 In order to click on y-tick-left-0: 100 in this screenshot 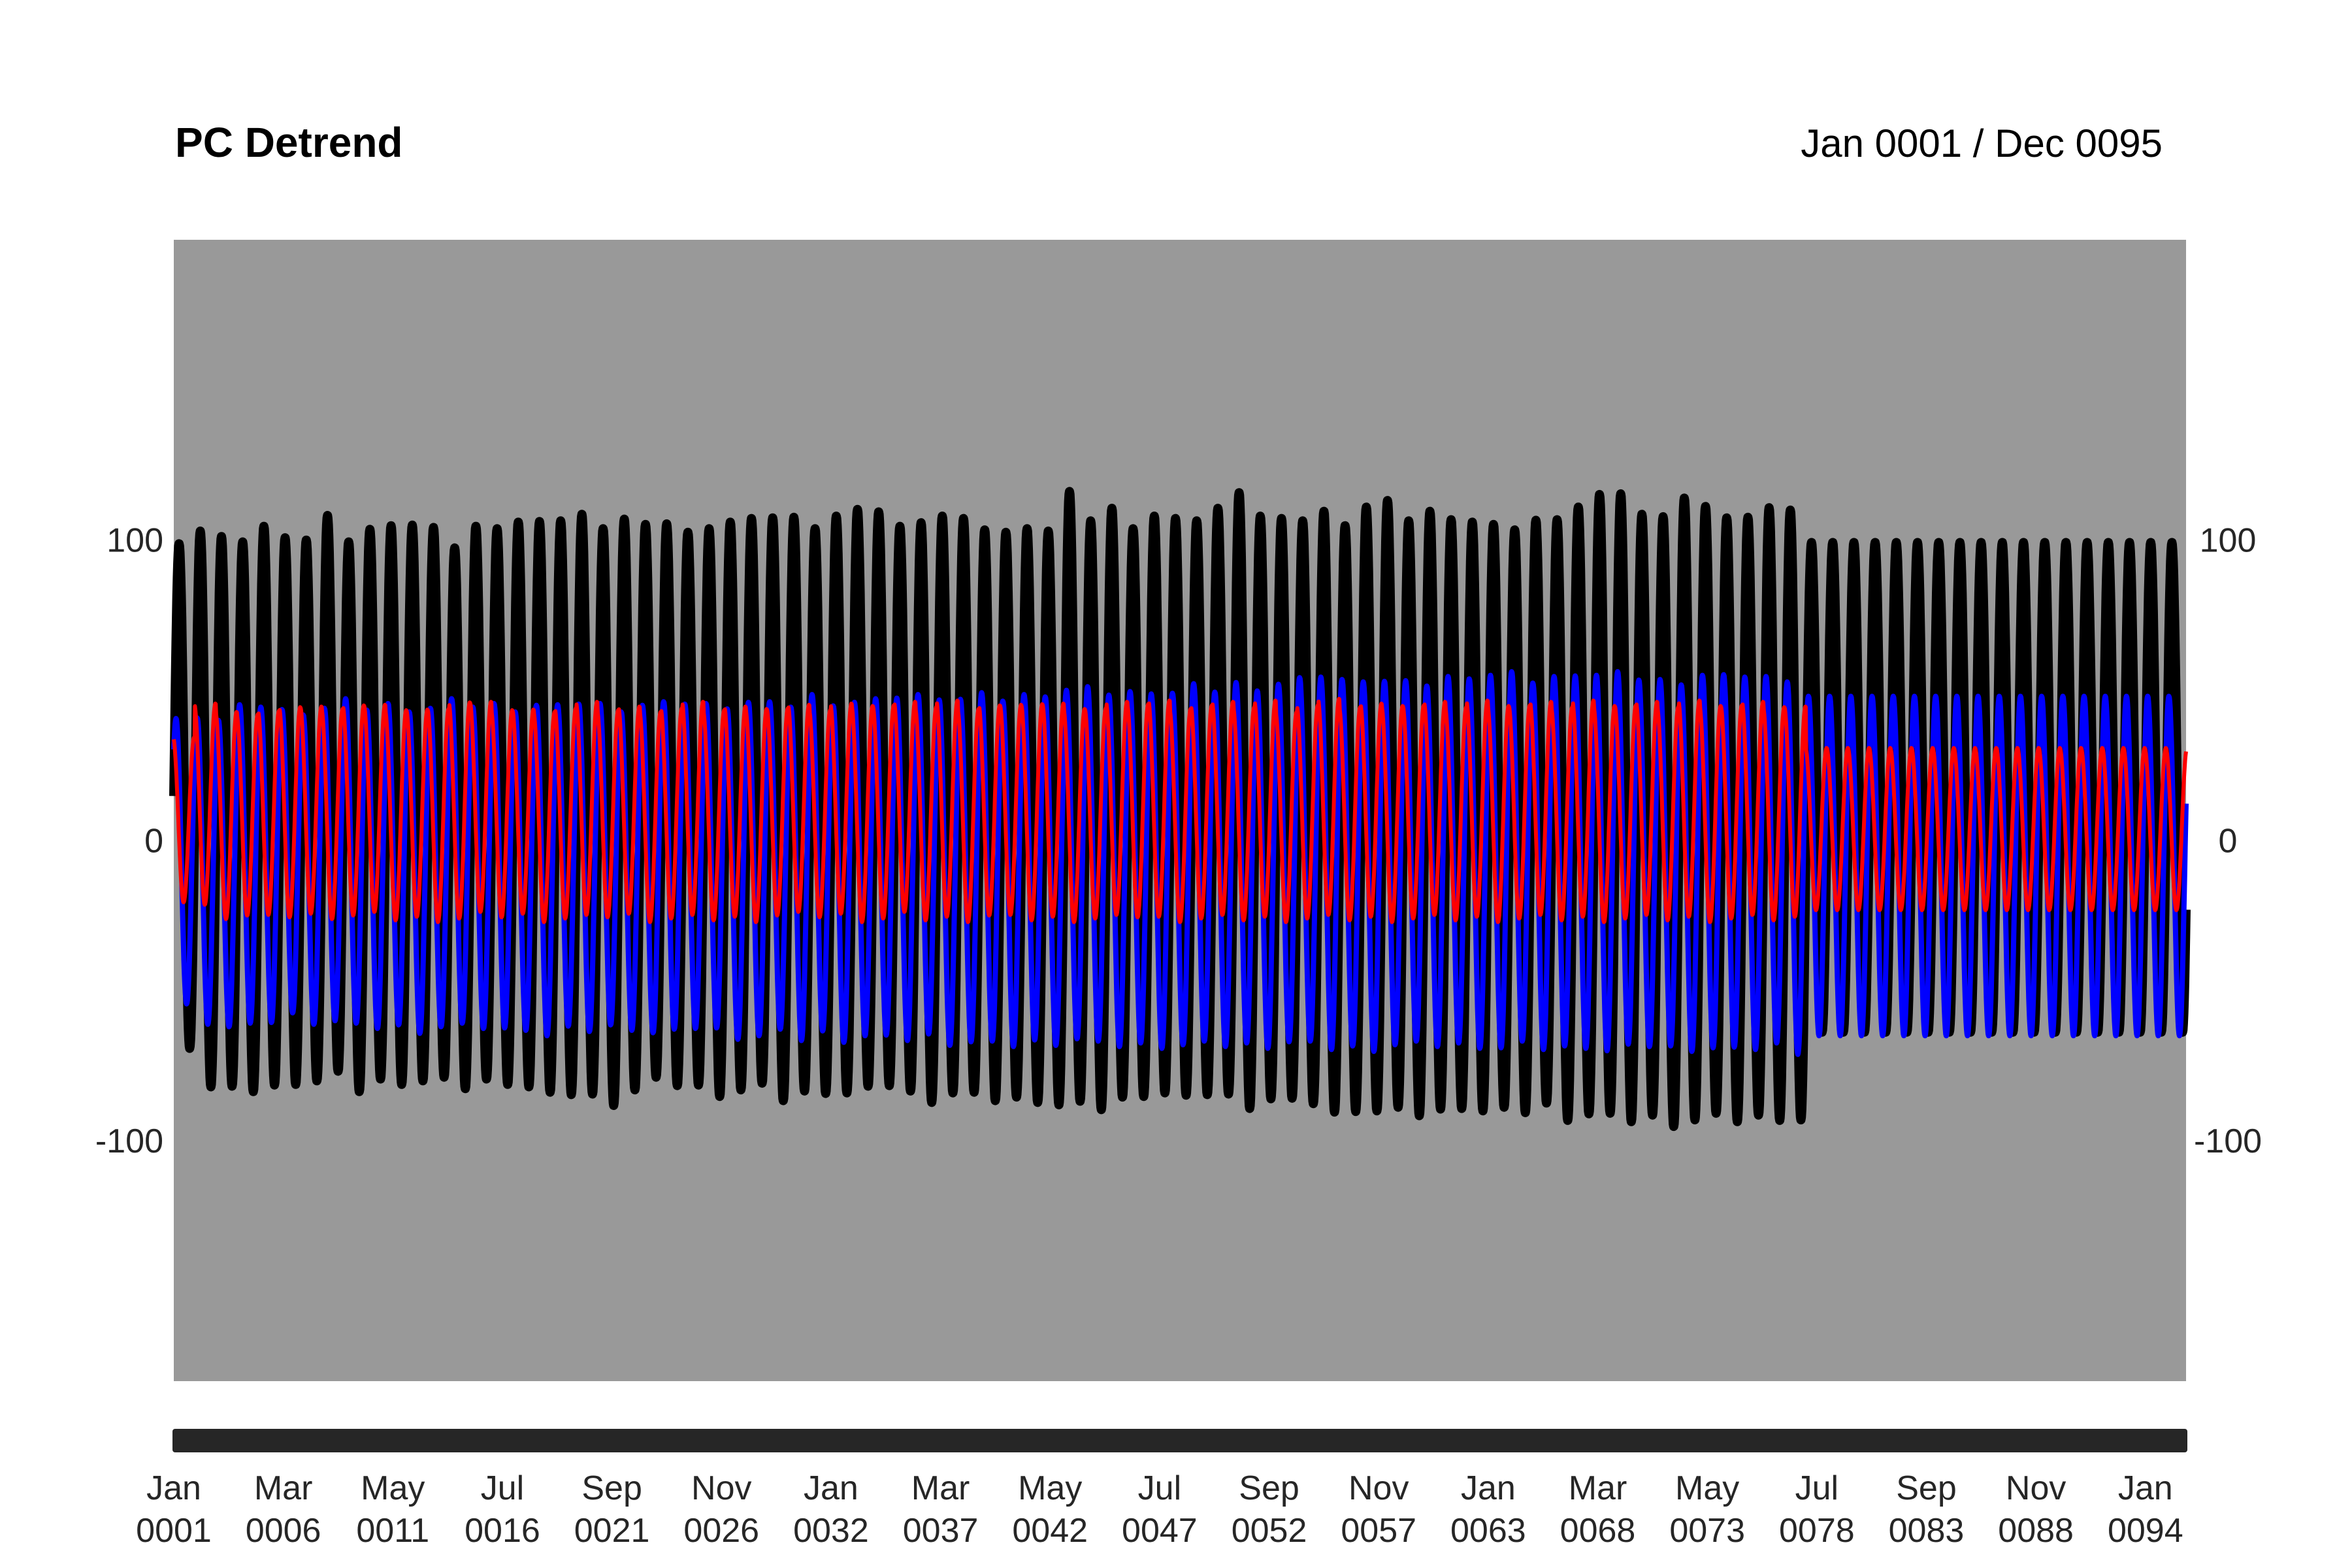, I will do `click(134, 541)`.